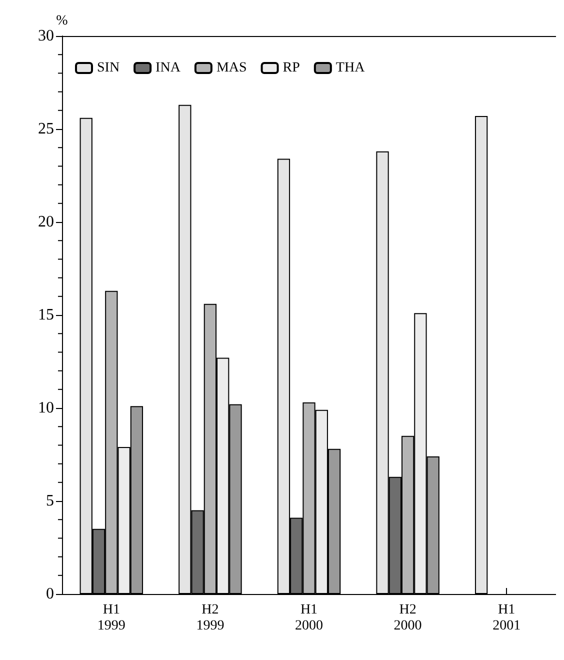 The width and height of the screenshot is (564, 660). What do you see at coordinates (46, 129) in the screenshot?
I see `y-tick-label: 25` at bounding box center [46, 129].